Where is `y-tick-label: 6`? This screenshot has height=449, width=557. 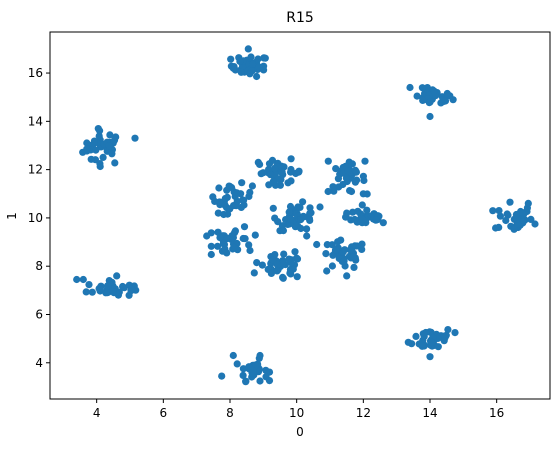
y-tick-label: 6 is located at coordinates (39, 314).